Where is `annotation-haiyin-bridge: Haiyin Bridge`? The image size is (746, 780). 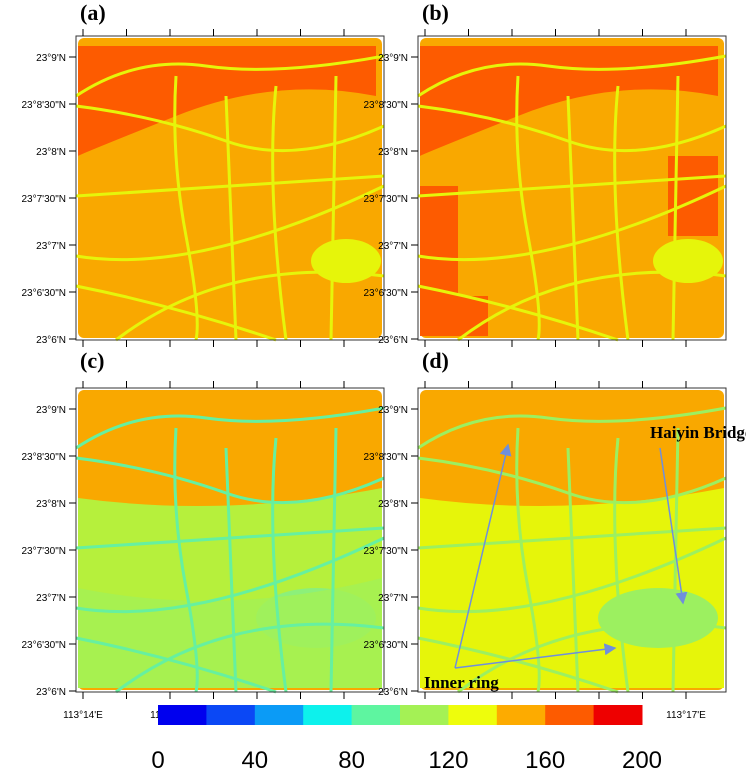 annotation-haiyin-bridge: Haiyin Bridge is located at coordinates (698, 432).